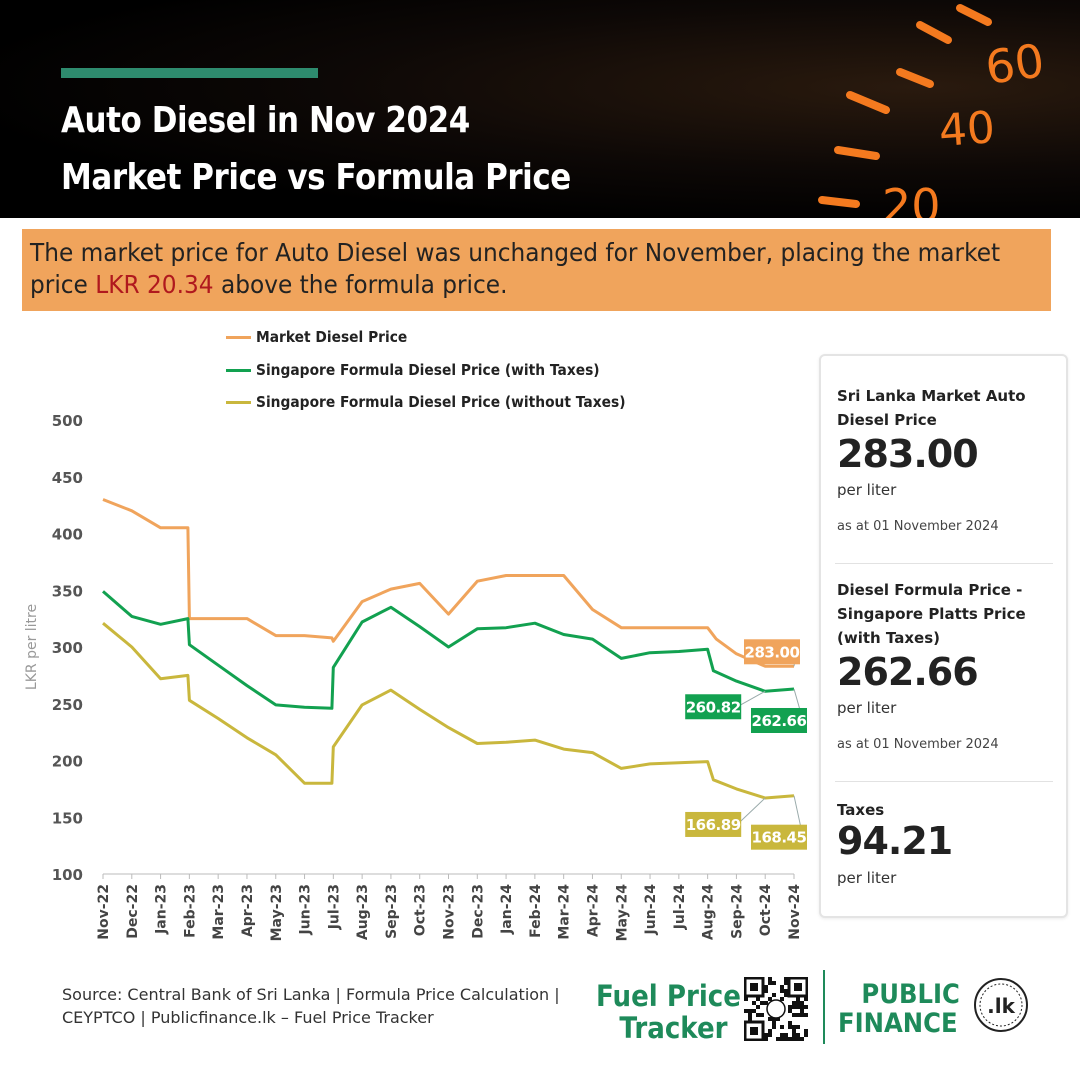 This screenshot has height=1080, width=1080. I want to click on x-tick-label: Dec-23, so click(478, 911).